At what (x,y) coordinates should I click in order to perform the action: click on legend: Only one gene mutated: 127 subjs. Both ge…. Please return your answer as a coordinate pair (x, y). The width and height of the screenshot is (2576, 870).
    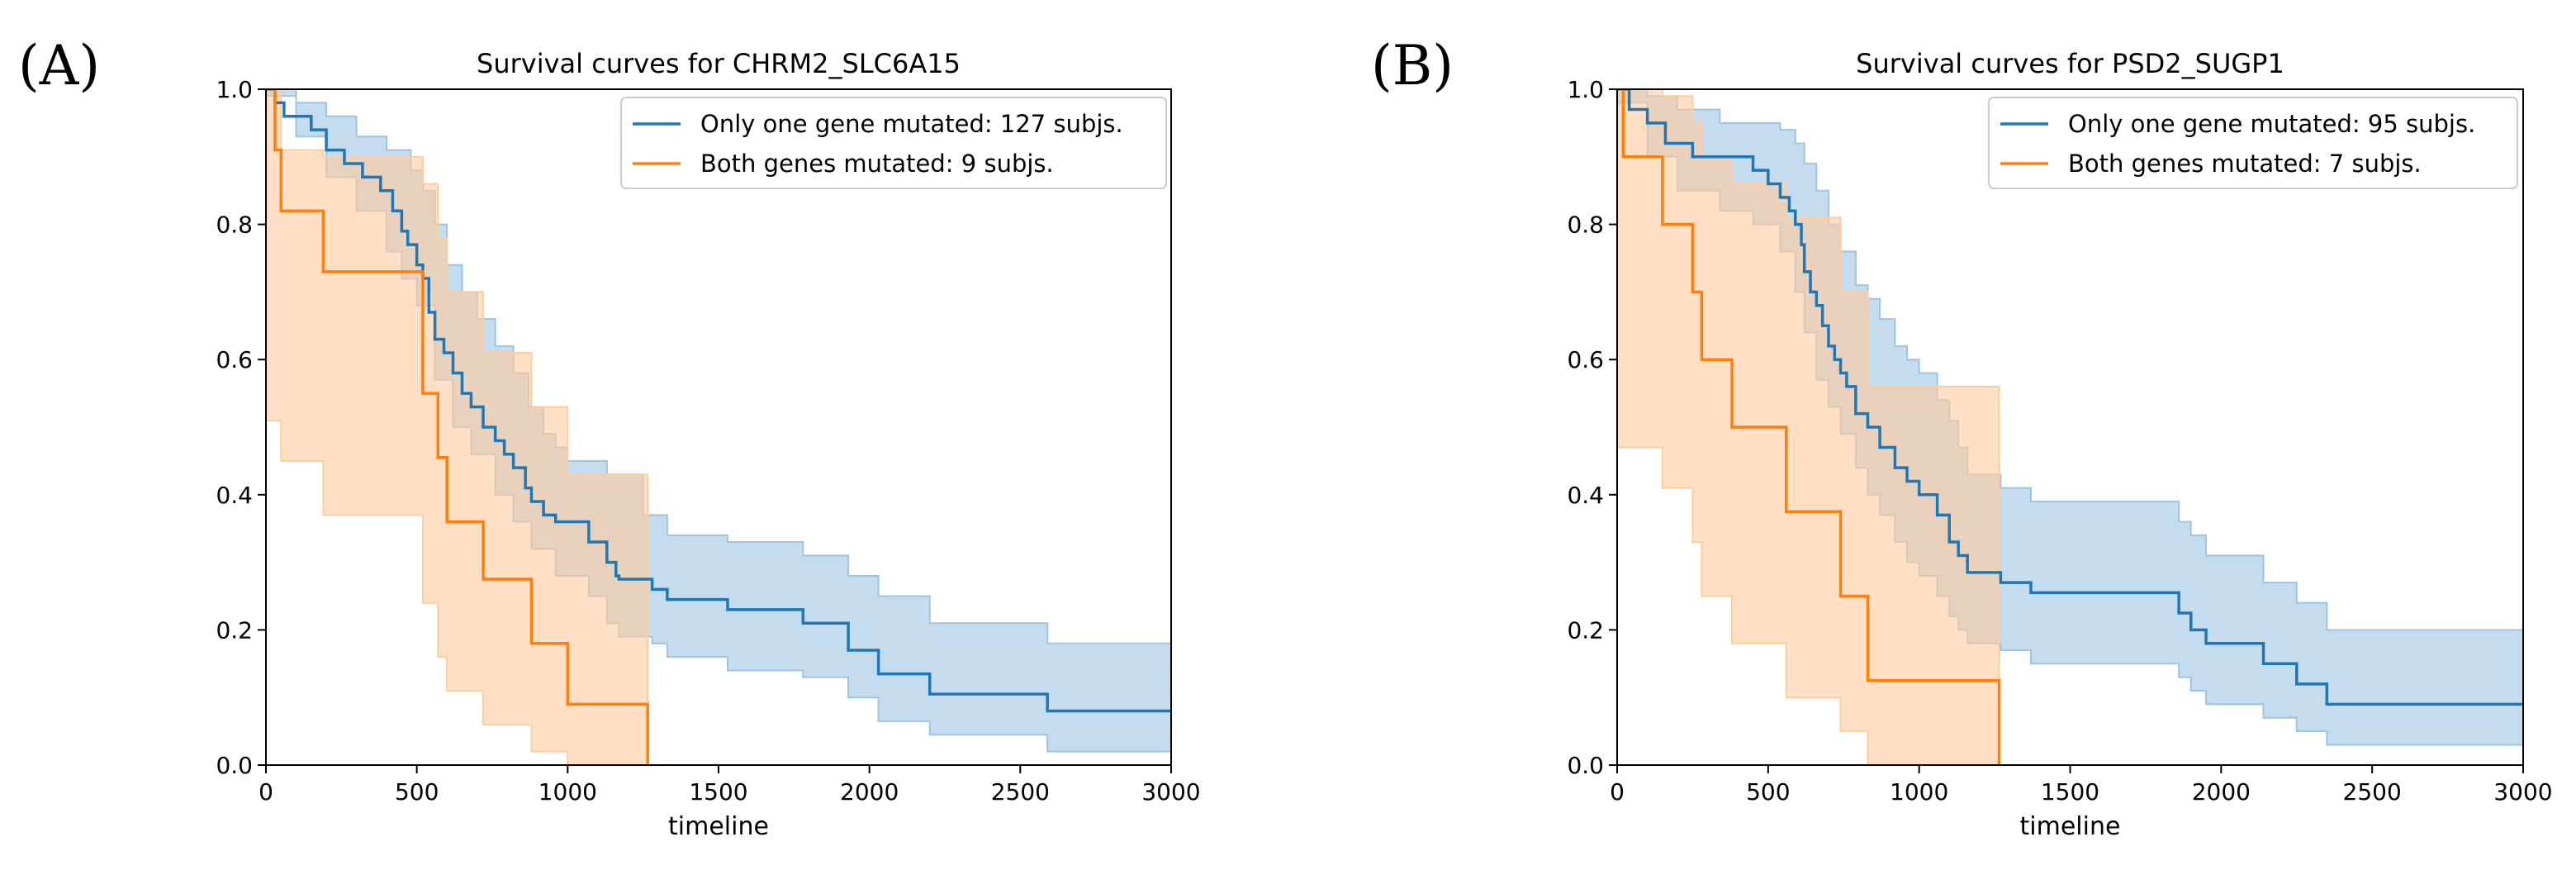
    Looking at the image, I should click on (894, 143).